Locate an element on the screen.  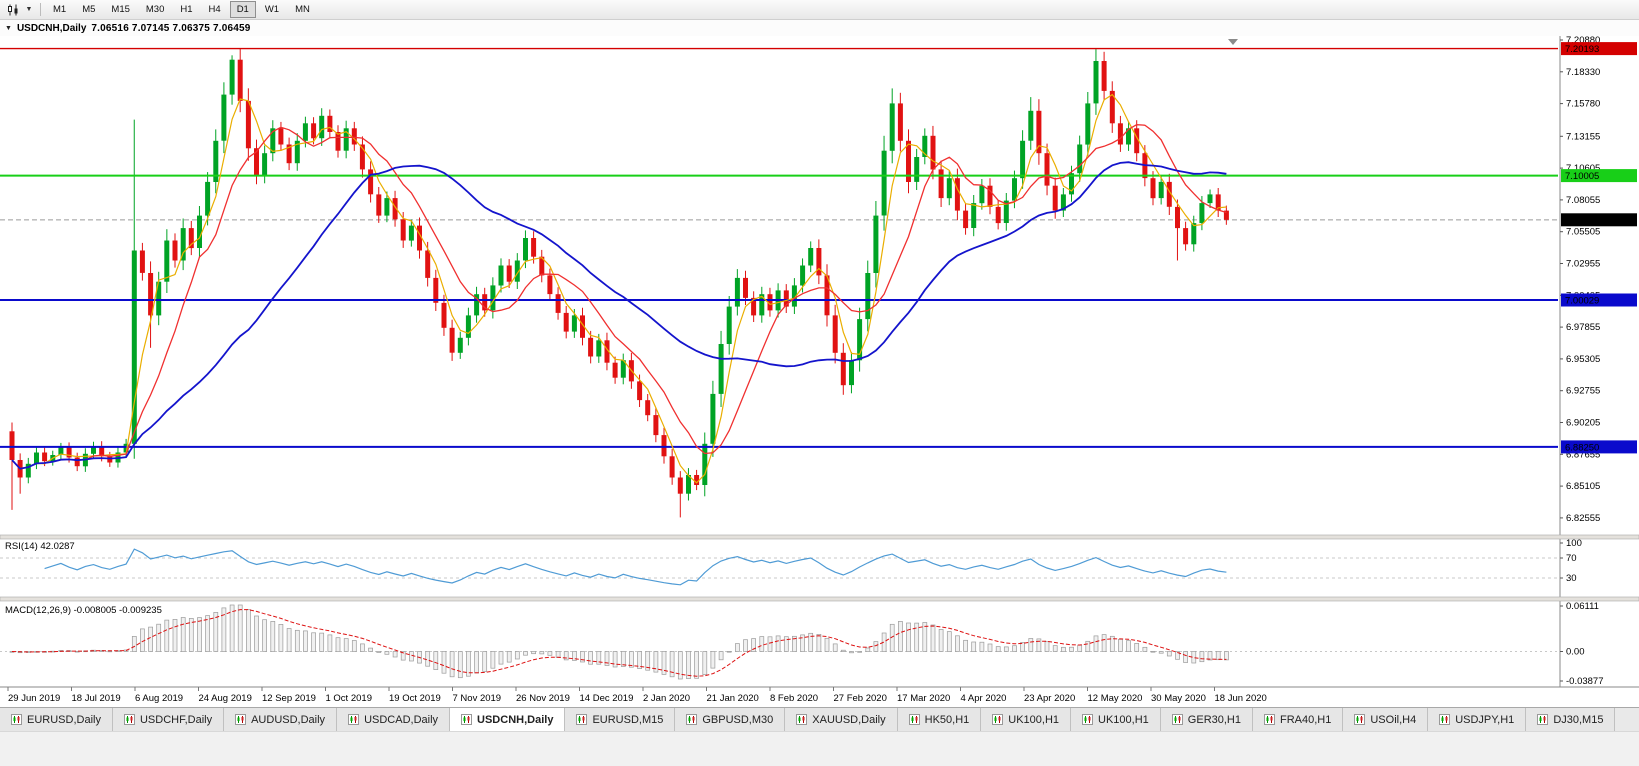
rsi-axis-label: 100 is located at coordinates (1574, 543).